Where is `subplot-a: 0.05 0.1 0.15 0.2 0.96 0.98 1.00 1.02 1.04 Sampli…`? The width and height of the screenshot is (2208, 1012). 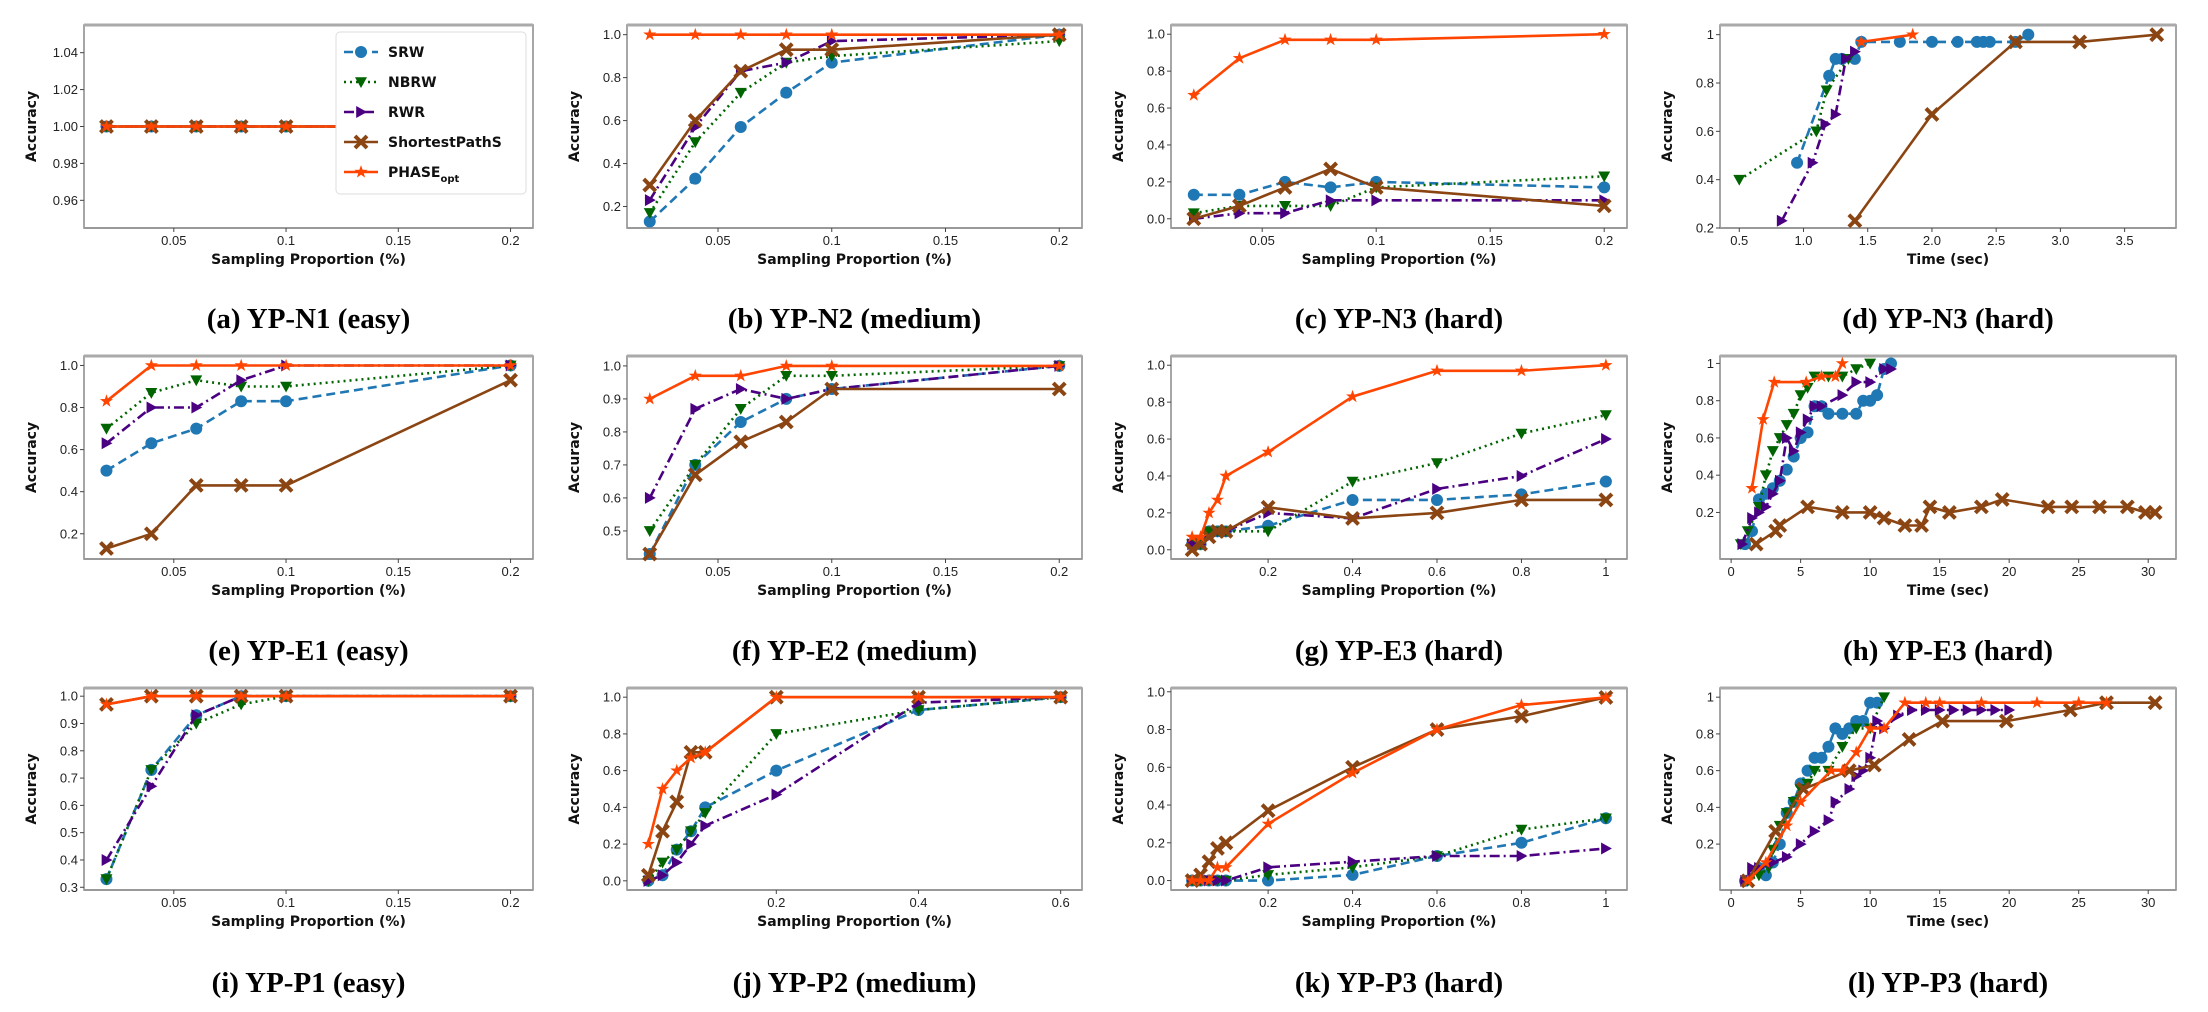
subplot-a: 0.05 0.1 0.15 0.2 0.96 0.98 1.00 1.02 1.04 Sampli… is located at coordinates (279, 179).